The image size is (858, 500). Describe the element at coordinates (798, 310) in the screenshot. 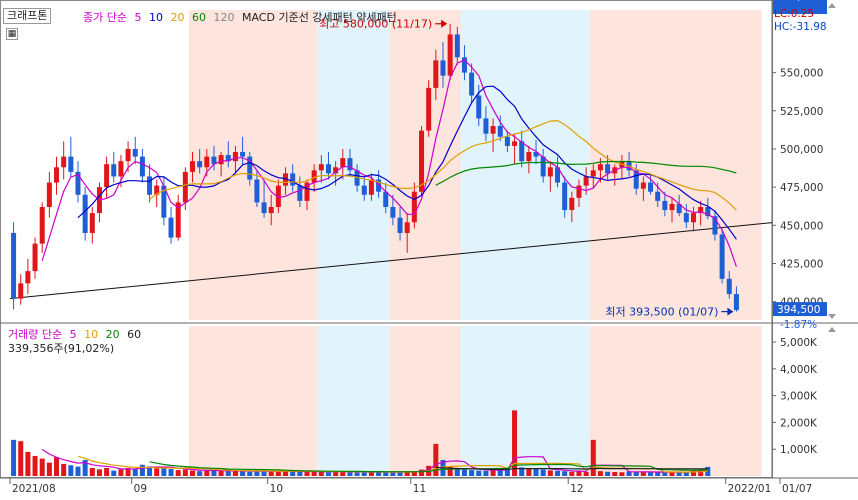

I see `last-price-value: 394,500` at that location.